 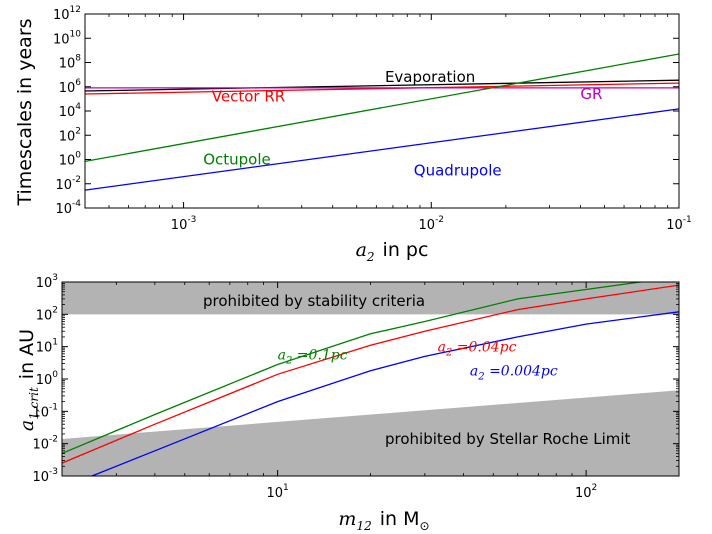 What do you see at coordinates (406, 250) in the screenshot?
I see `xlabel-a2-unit: in pc` at bounding box center [406, 250].